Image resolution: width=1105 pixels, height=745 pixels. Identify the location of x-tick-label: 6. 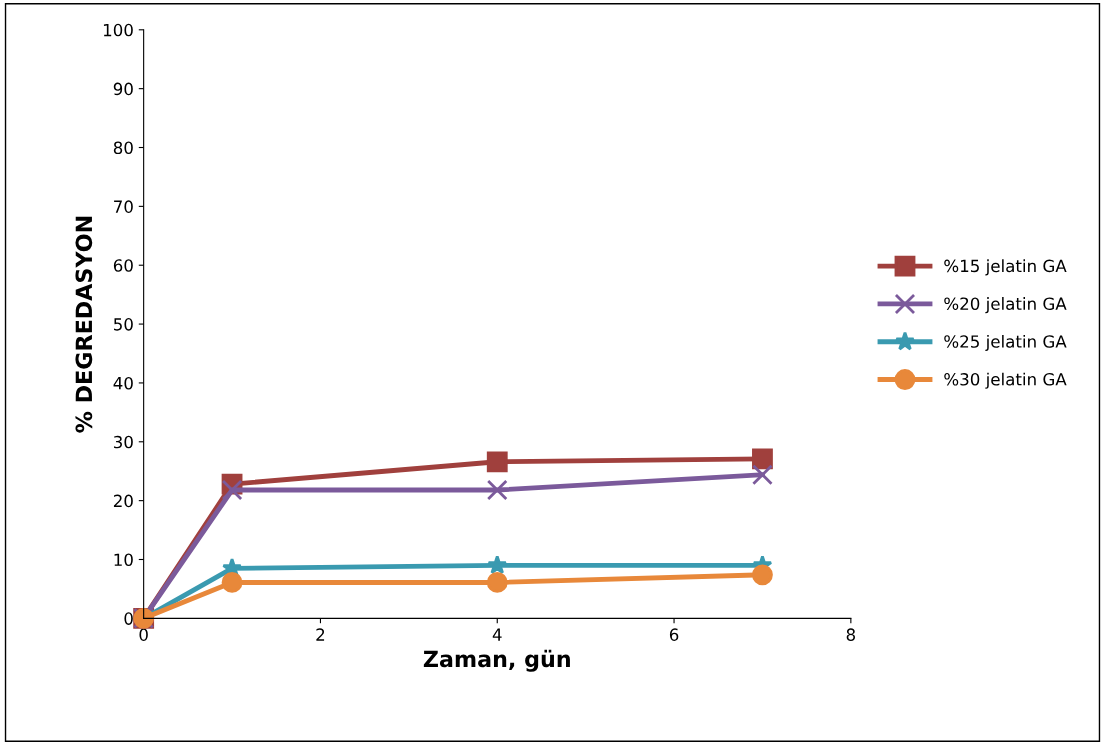
(674, 634).